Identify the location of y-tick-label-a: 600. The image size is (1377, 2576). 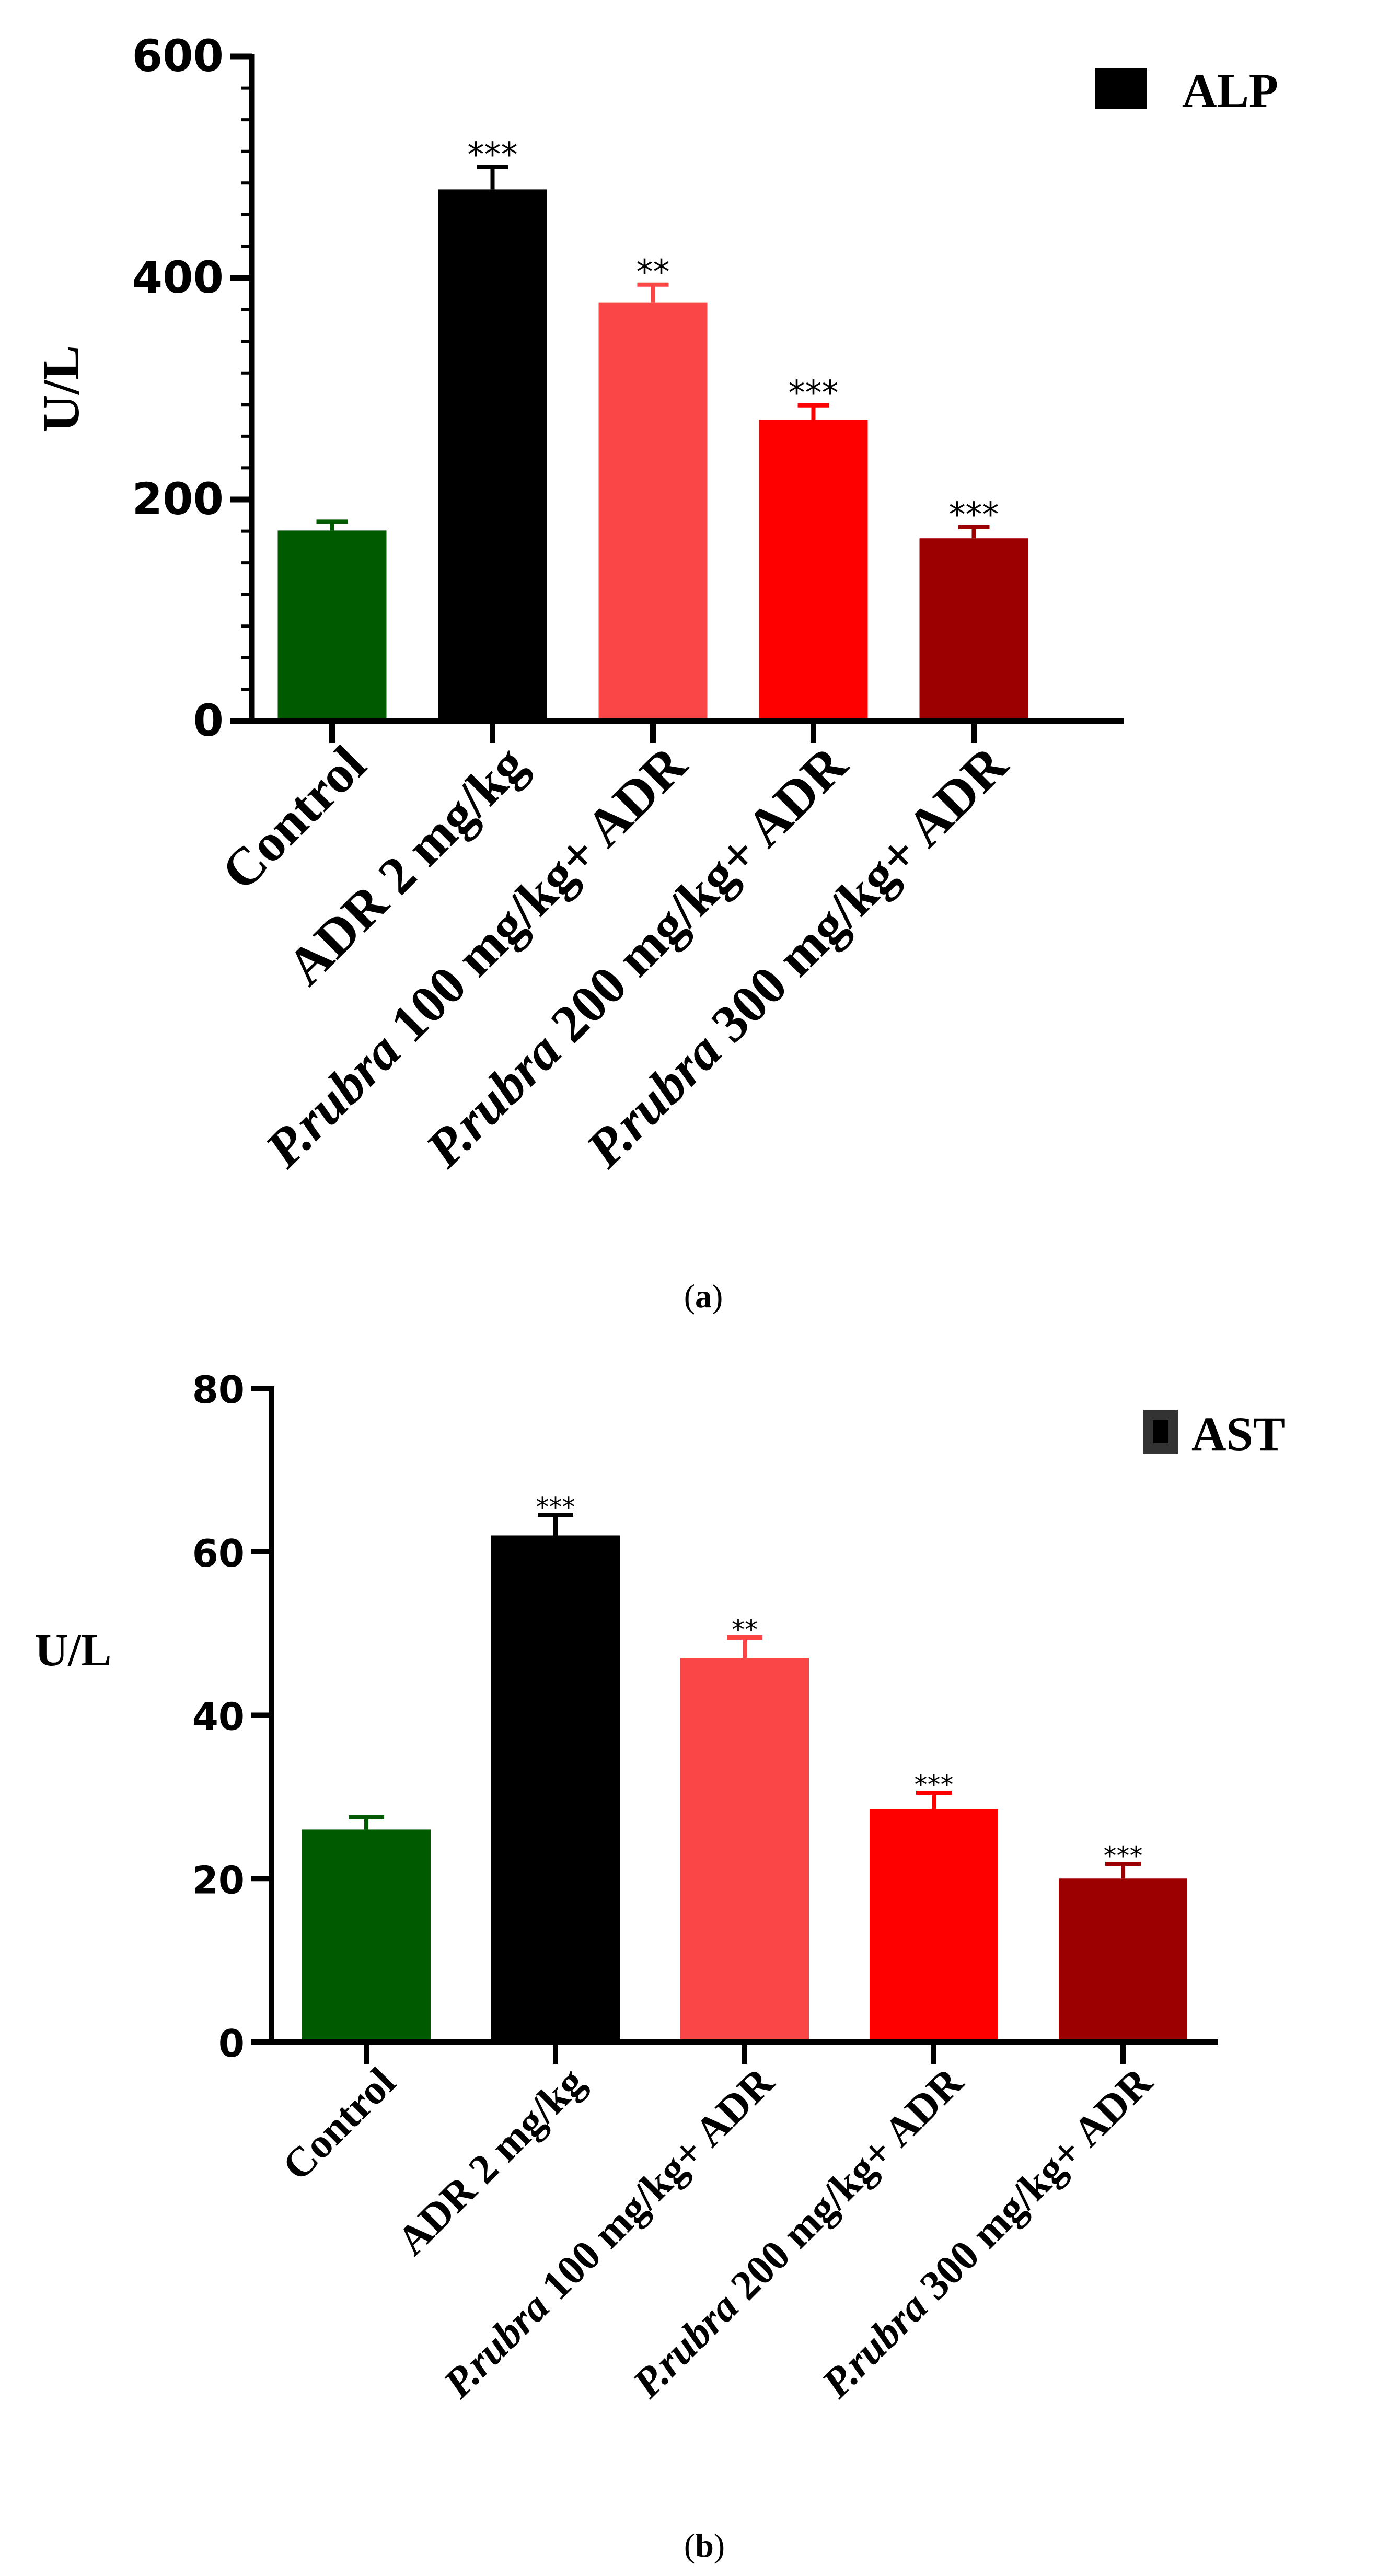
(178, 56).